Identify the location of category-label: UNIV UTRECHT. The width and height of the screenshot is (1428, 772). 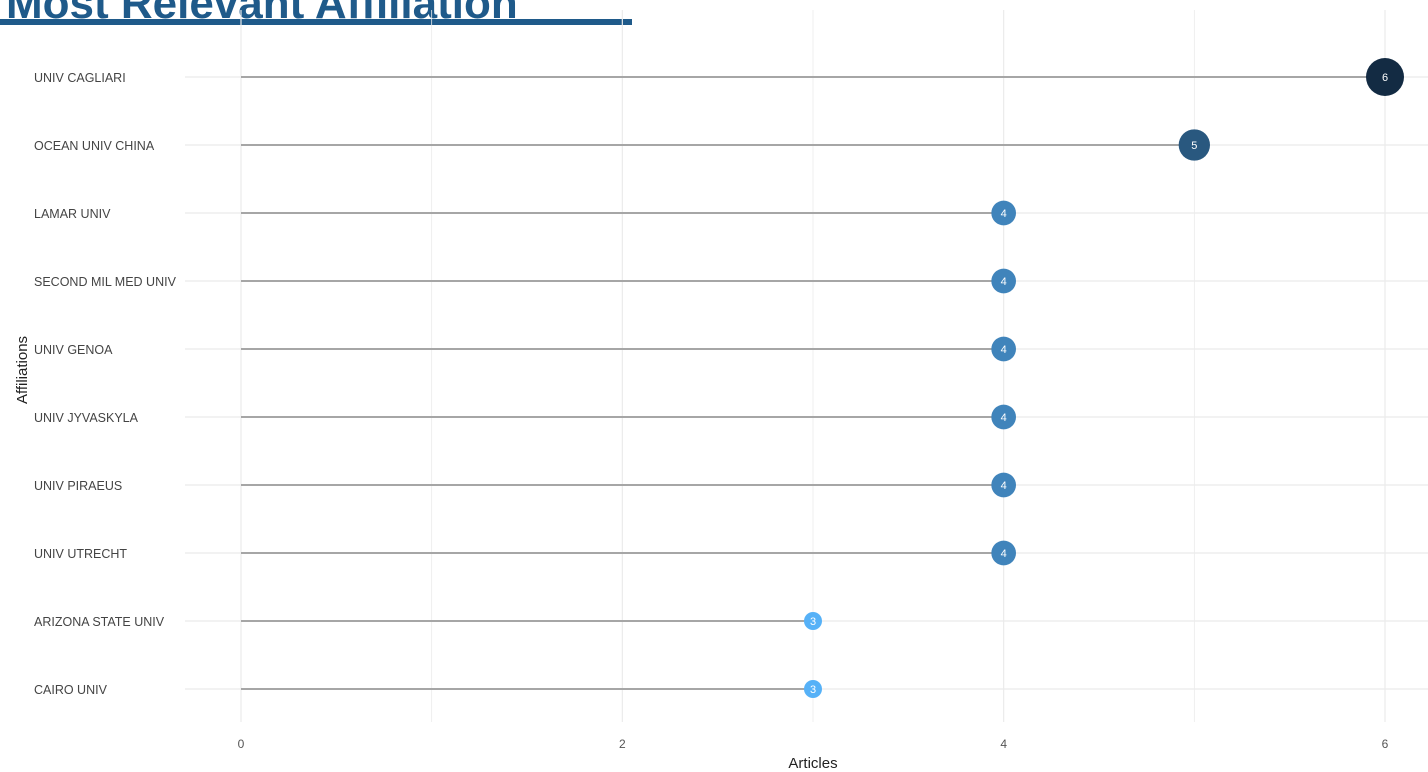
(80, 554).